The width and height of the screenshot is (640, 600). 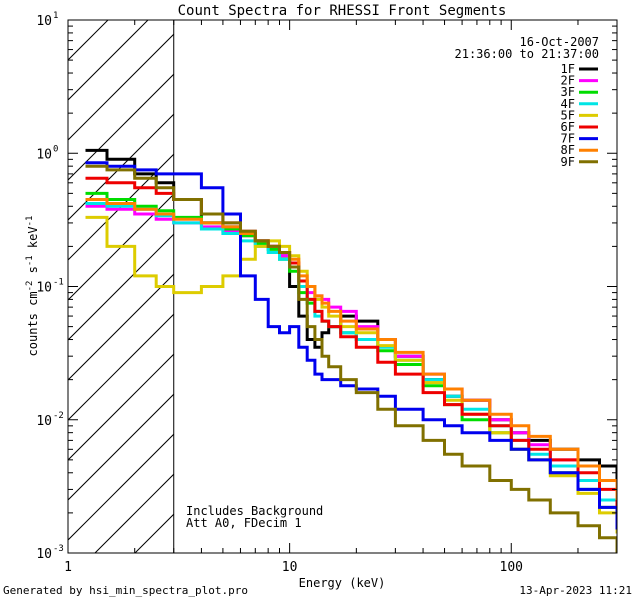 What do you see at coordinates (342, 583) in the screenshot?
I see `x-axis-label: Energy (keV)` at bounding box center [342, 583].